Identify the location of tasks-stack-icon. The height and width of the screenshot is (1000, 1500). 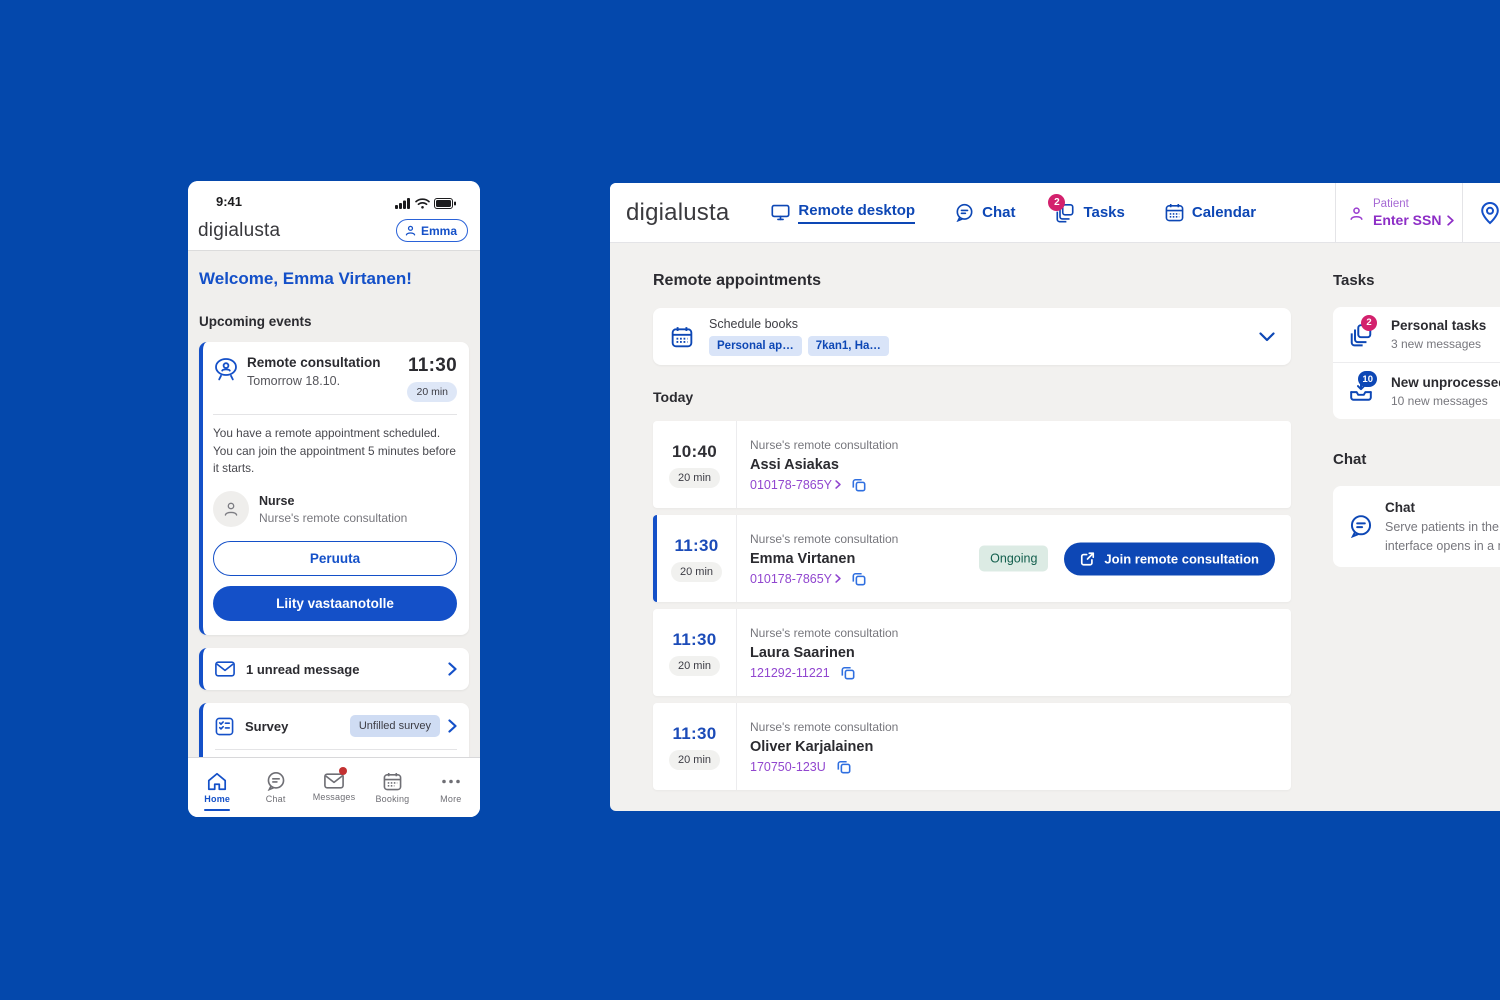
(1065, 212).